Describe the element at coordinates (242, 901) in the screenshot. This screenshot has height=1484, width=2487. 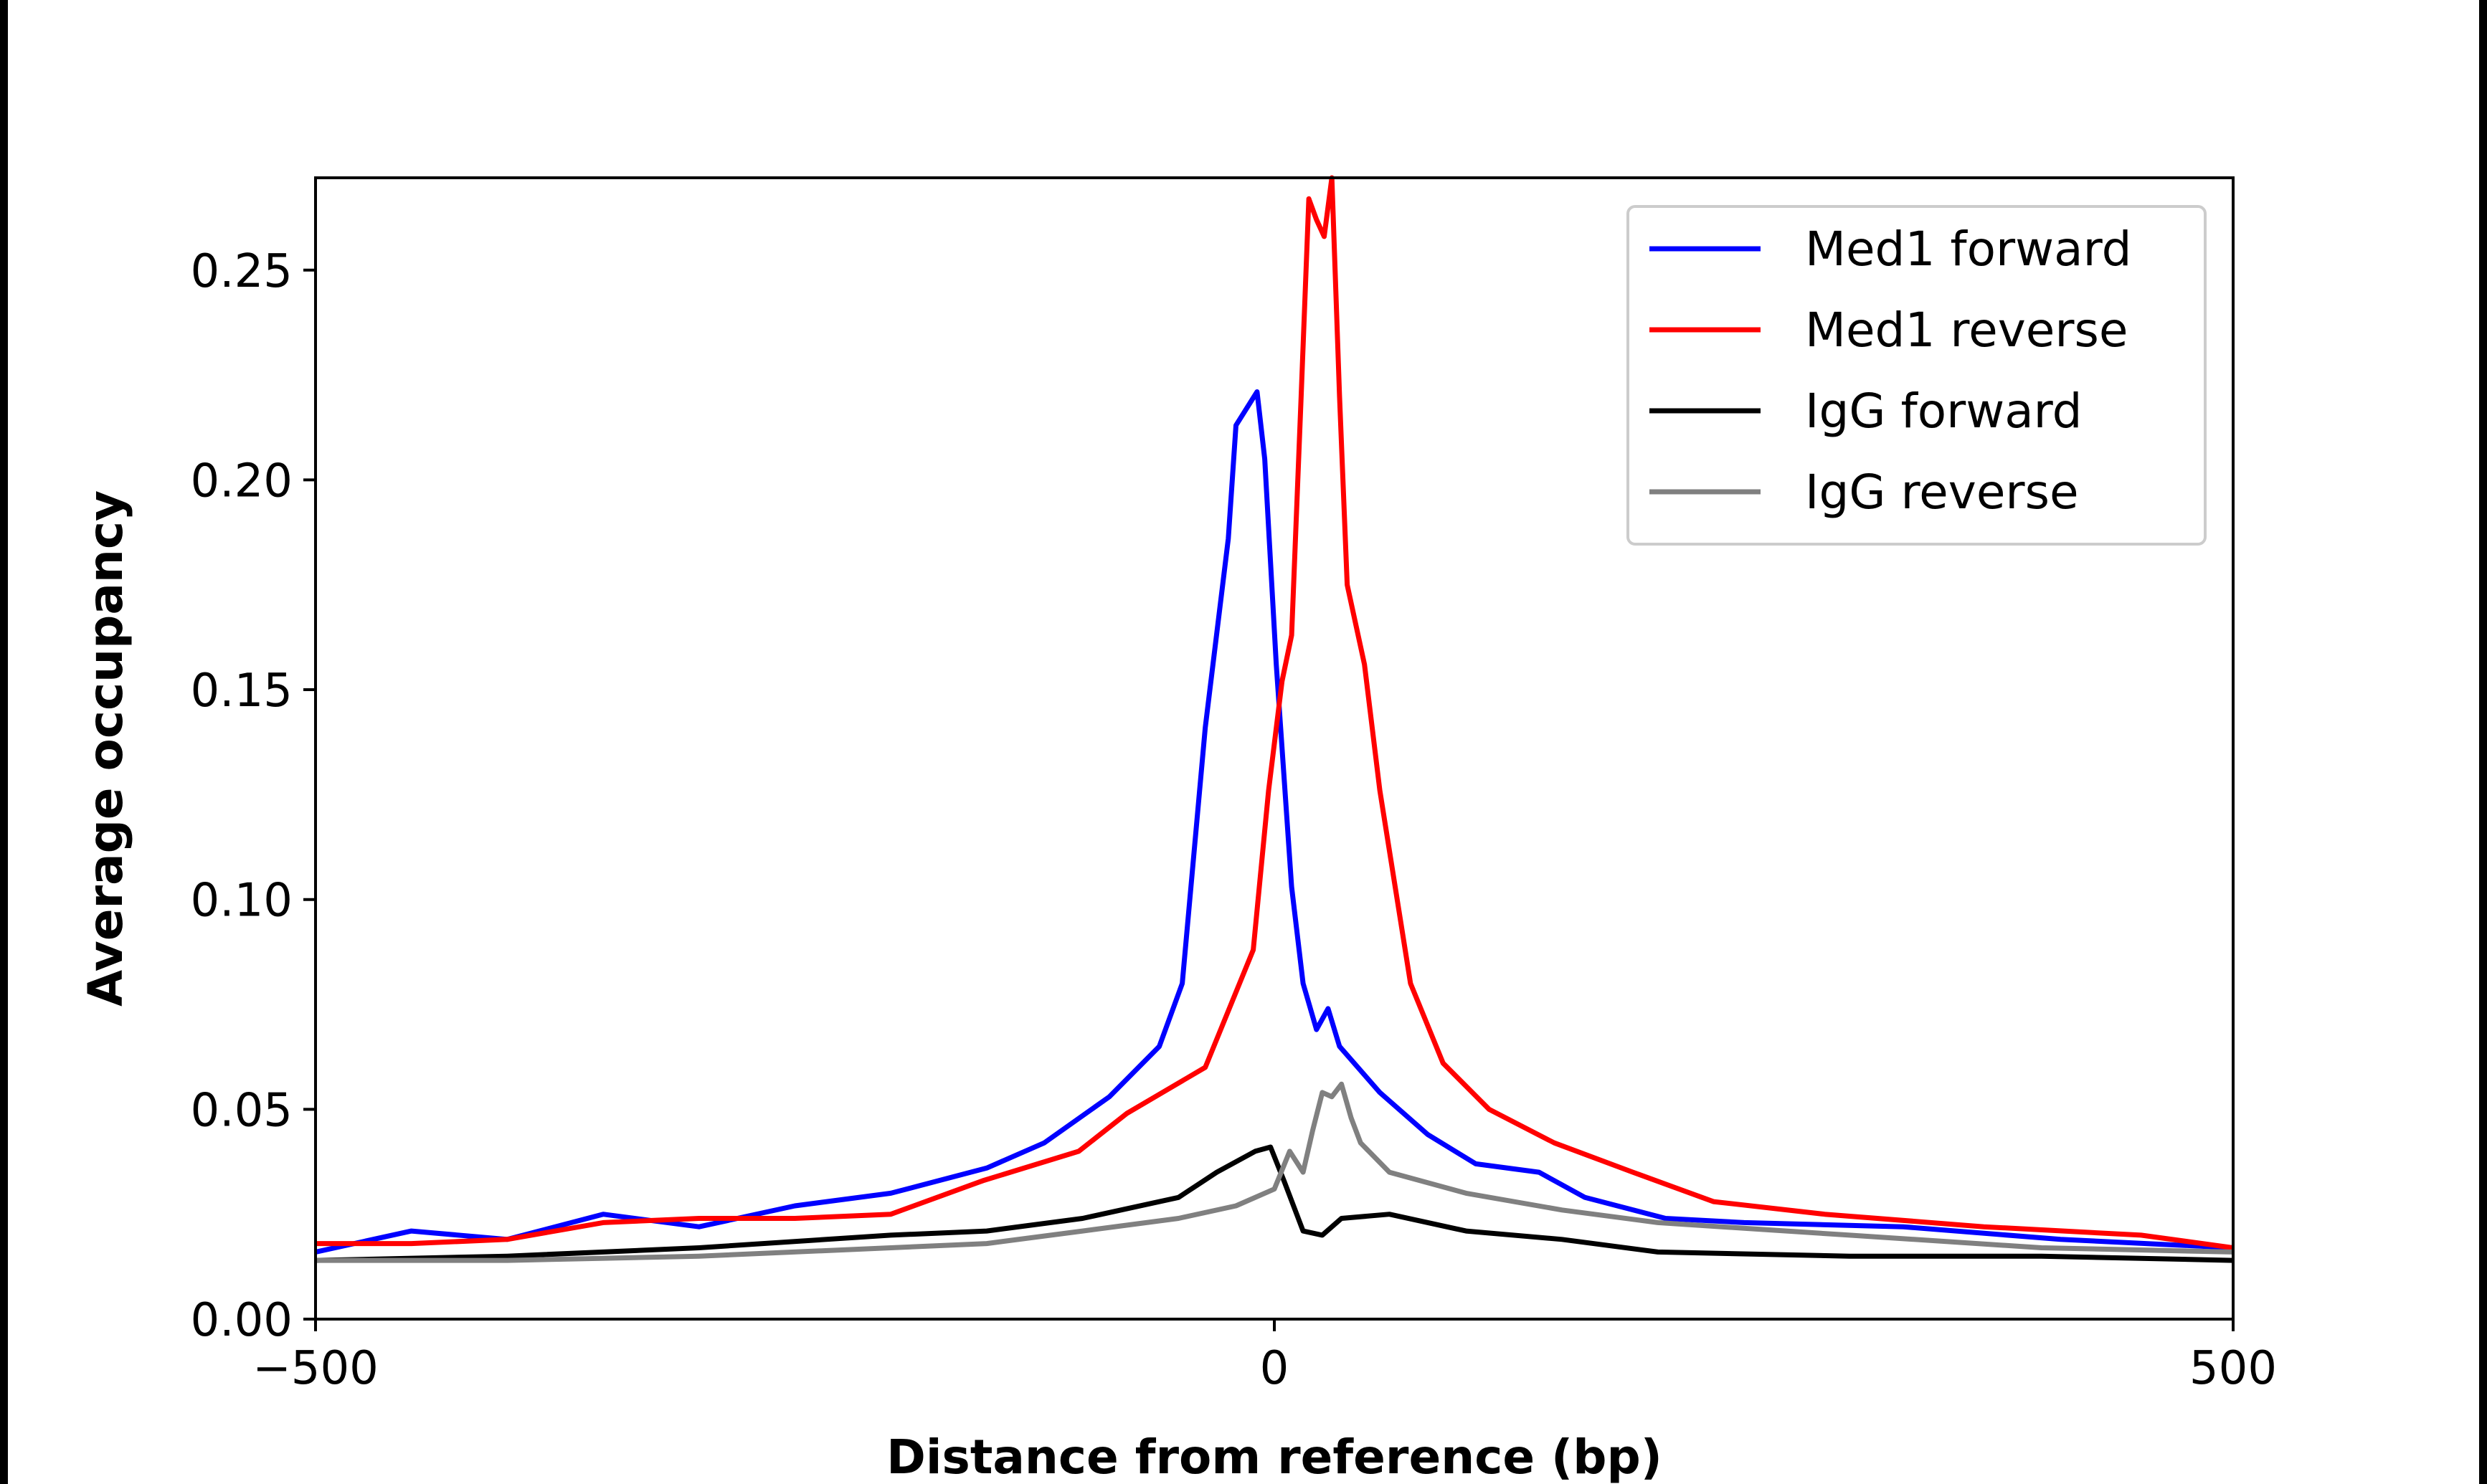
I see `y-tick-label: 0.10` at that location.